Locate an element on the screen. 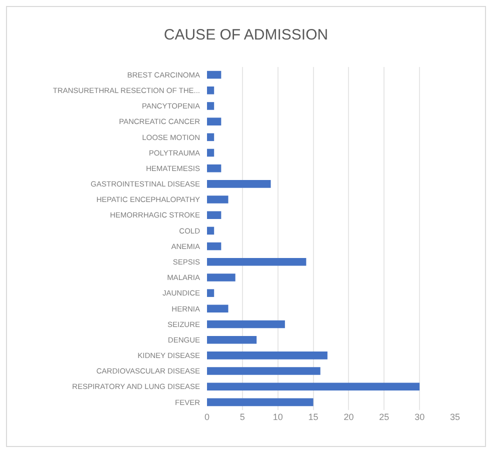  x-tick-label: 25 is located at coordinates (384, 417).